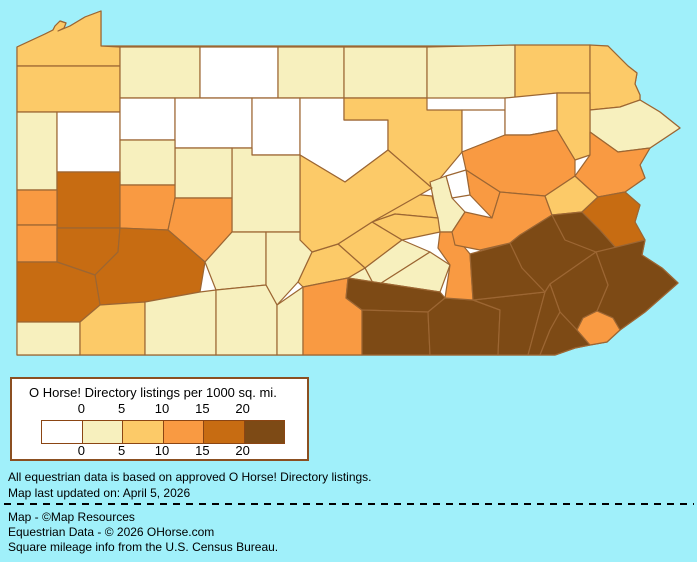 This screenshot has width=697, height=562. Describe the element at coordinates (239, 72) in the screenshot. I see `county-mckean` at that location.